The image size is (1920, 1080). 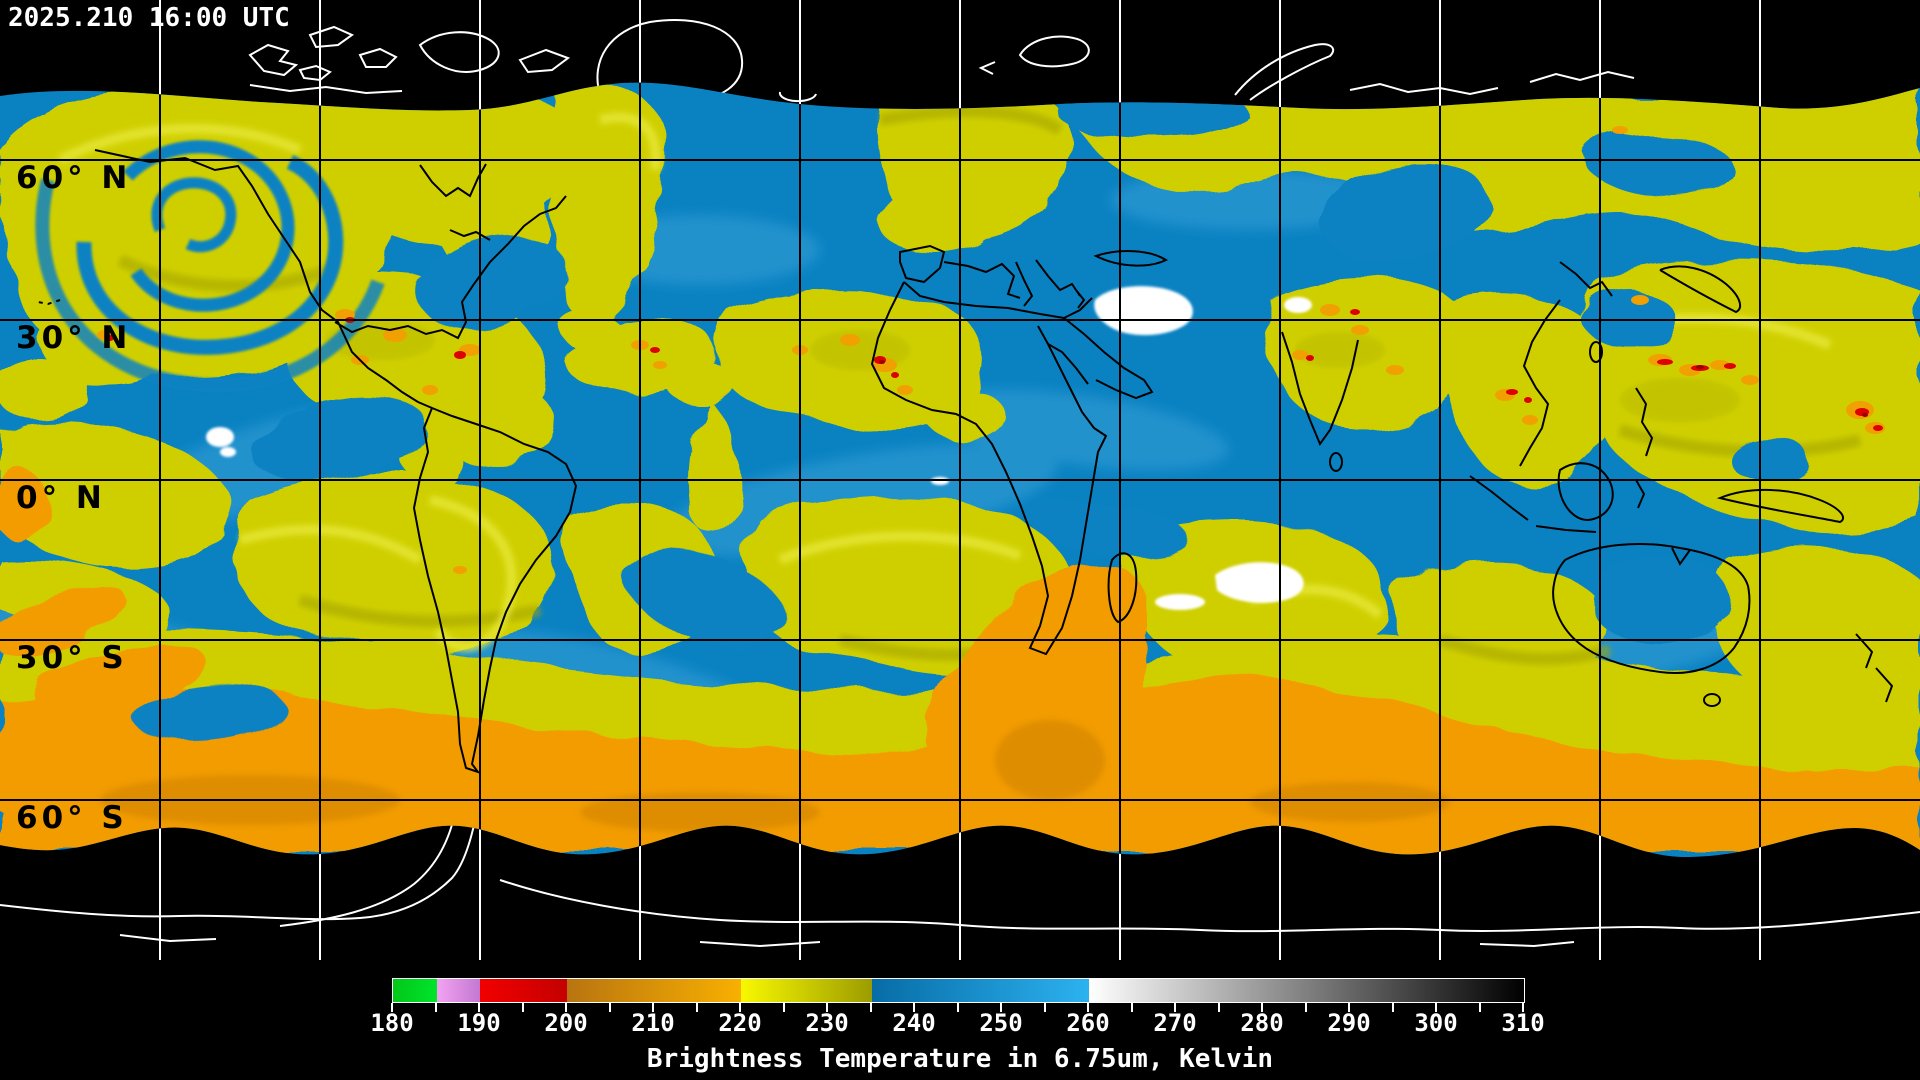 What do you see at coordinates (72, 658) in the screenshot?
I see `lat-label-30s: 30° S` at bounding box center [72, 658].